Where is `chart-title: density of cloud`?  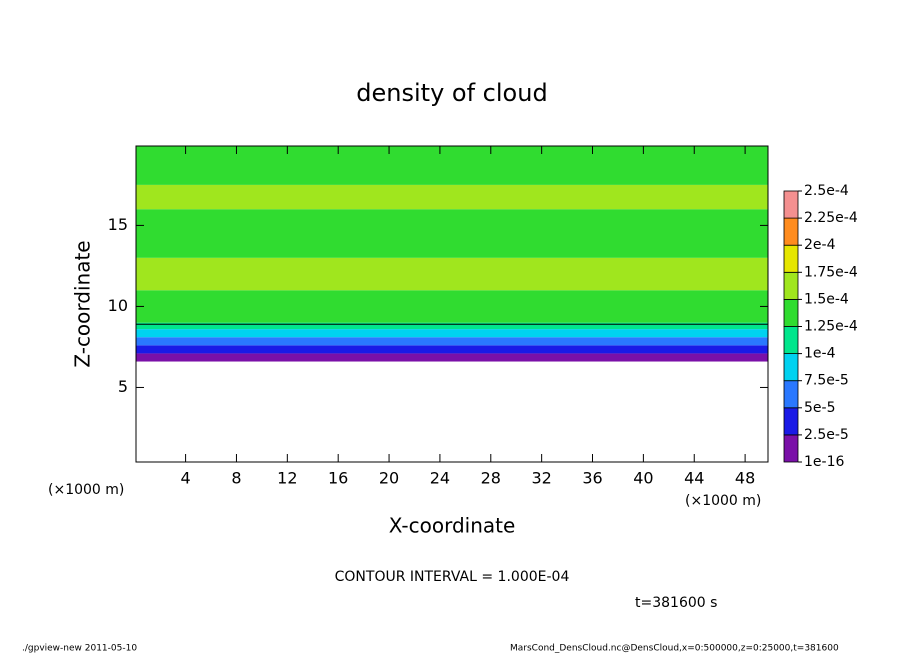
chart-title: density of cloud is located at coordinates (451, 93).